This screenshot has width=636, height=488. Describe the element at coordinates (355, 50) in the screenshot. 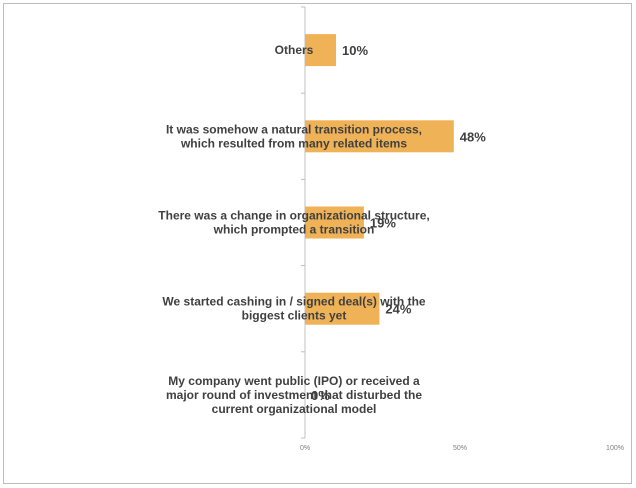

I see `data-label: 10%` at that location.